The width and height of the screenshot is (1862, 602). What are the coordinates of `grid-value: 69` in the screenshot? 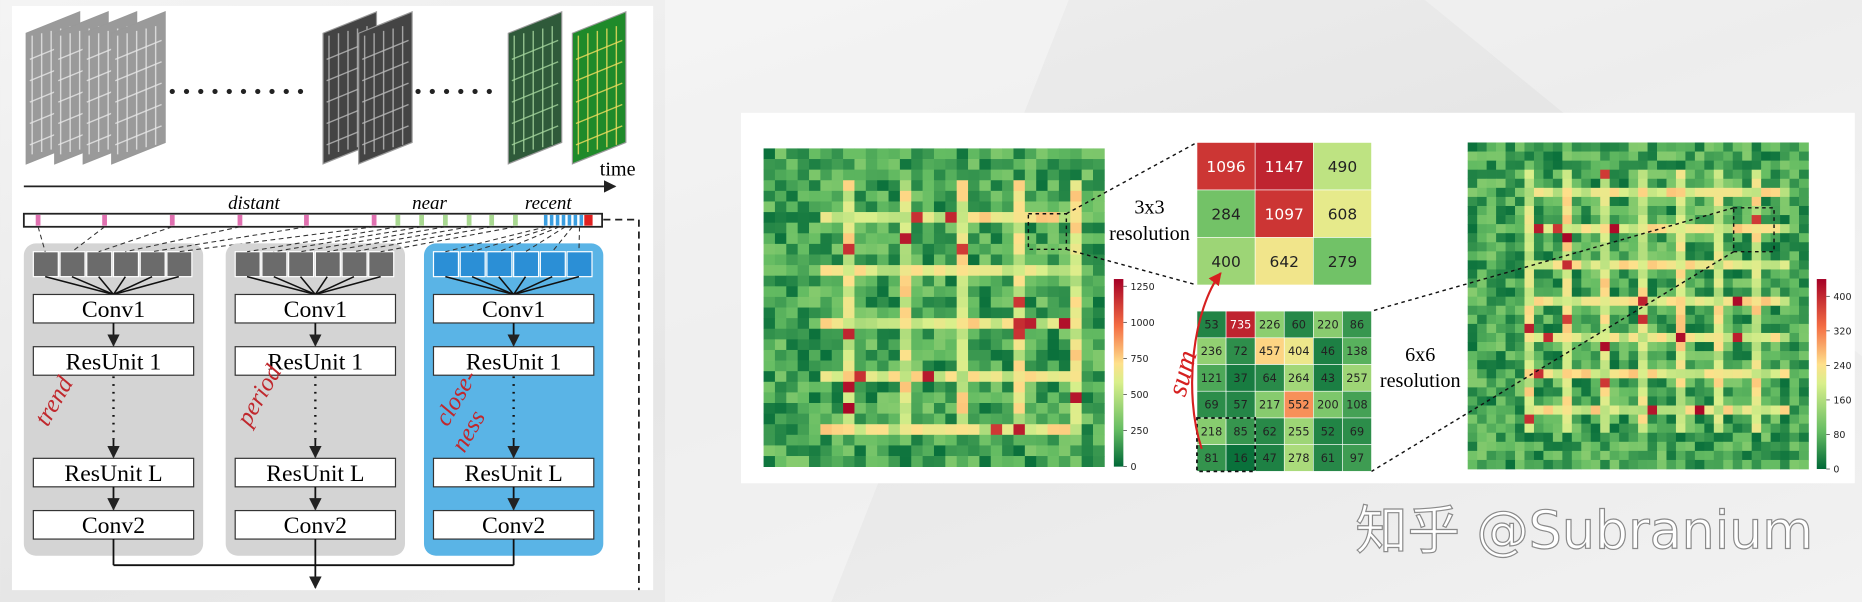 It's located at (1211, 405).